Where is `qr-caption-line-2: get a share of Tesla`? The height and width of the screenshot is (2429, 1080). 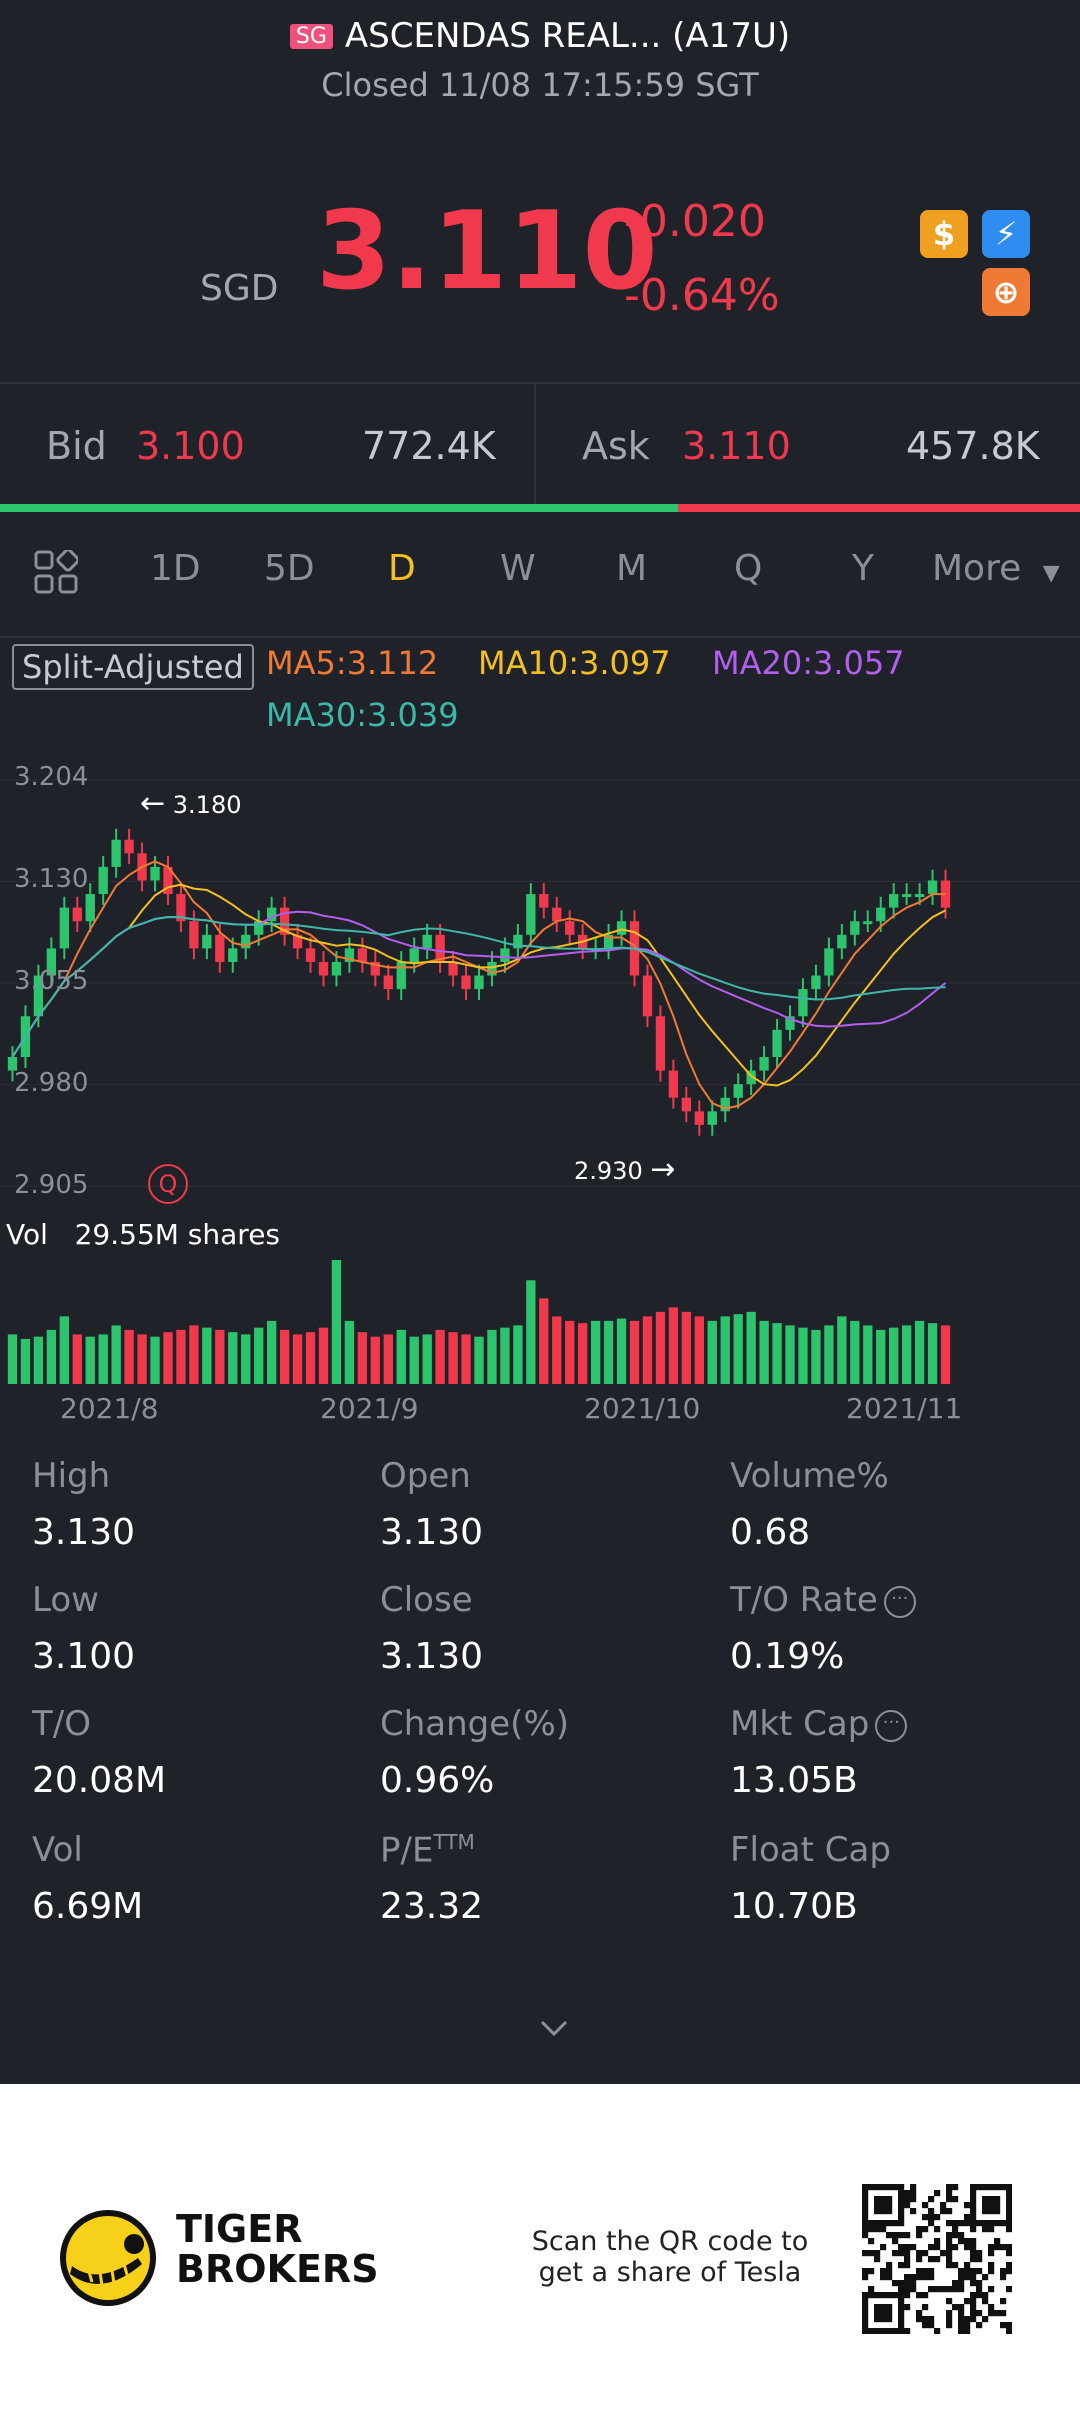
qr-caption-line-2: get a share of Tesla is located at coordinates (670, 2273).